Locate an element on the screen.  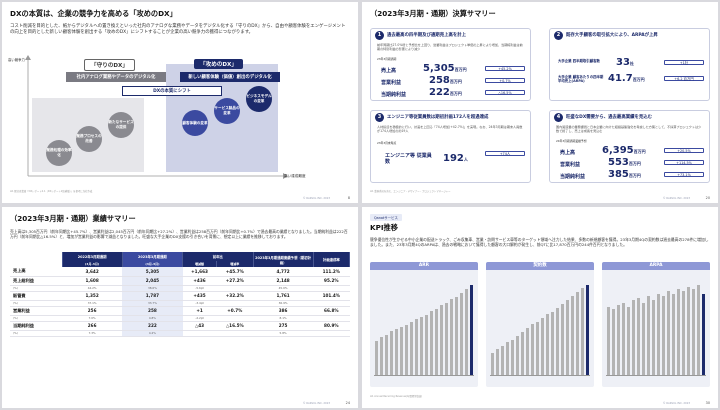
value-text: 192 is located at coordinates (453, 158).